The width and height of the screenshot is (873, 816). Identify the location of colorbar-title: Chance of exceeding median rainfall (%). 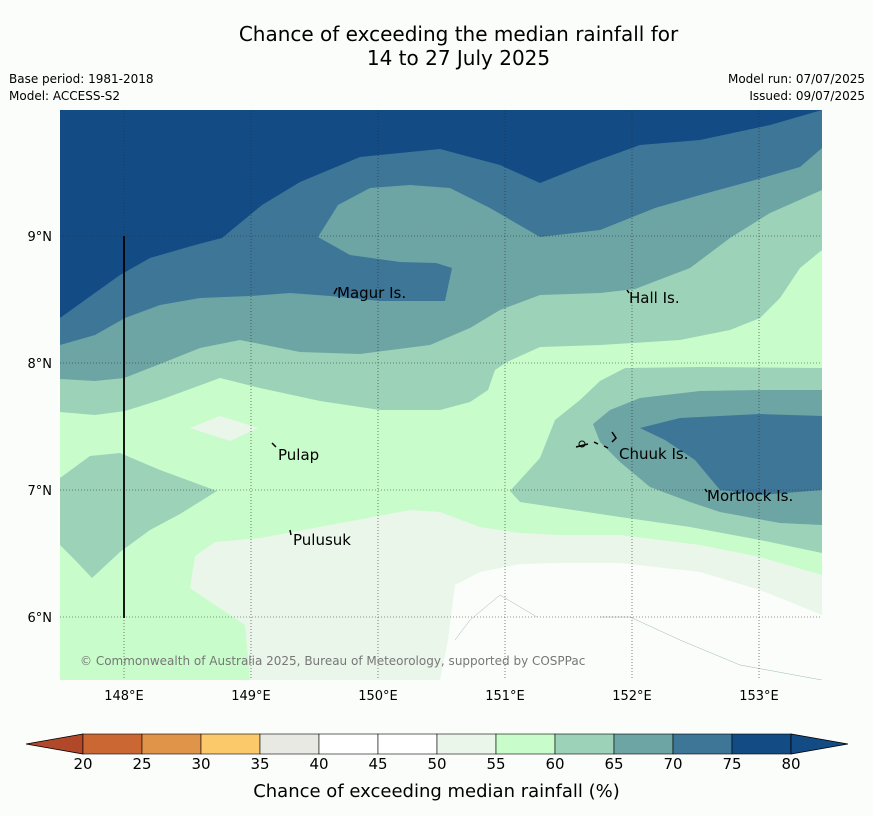
(436, 791).